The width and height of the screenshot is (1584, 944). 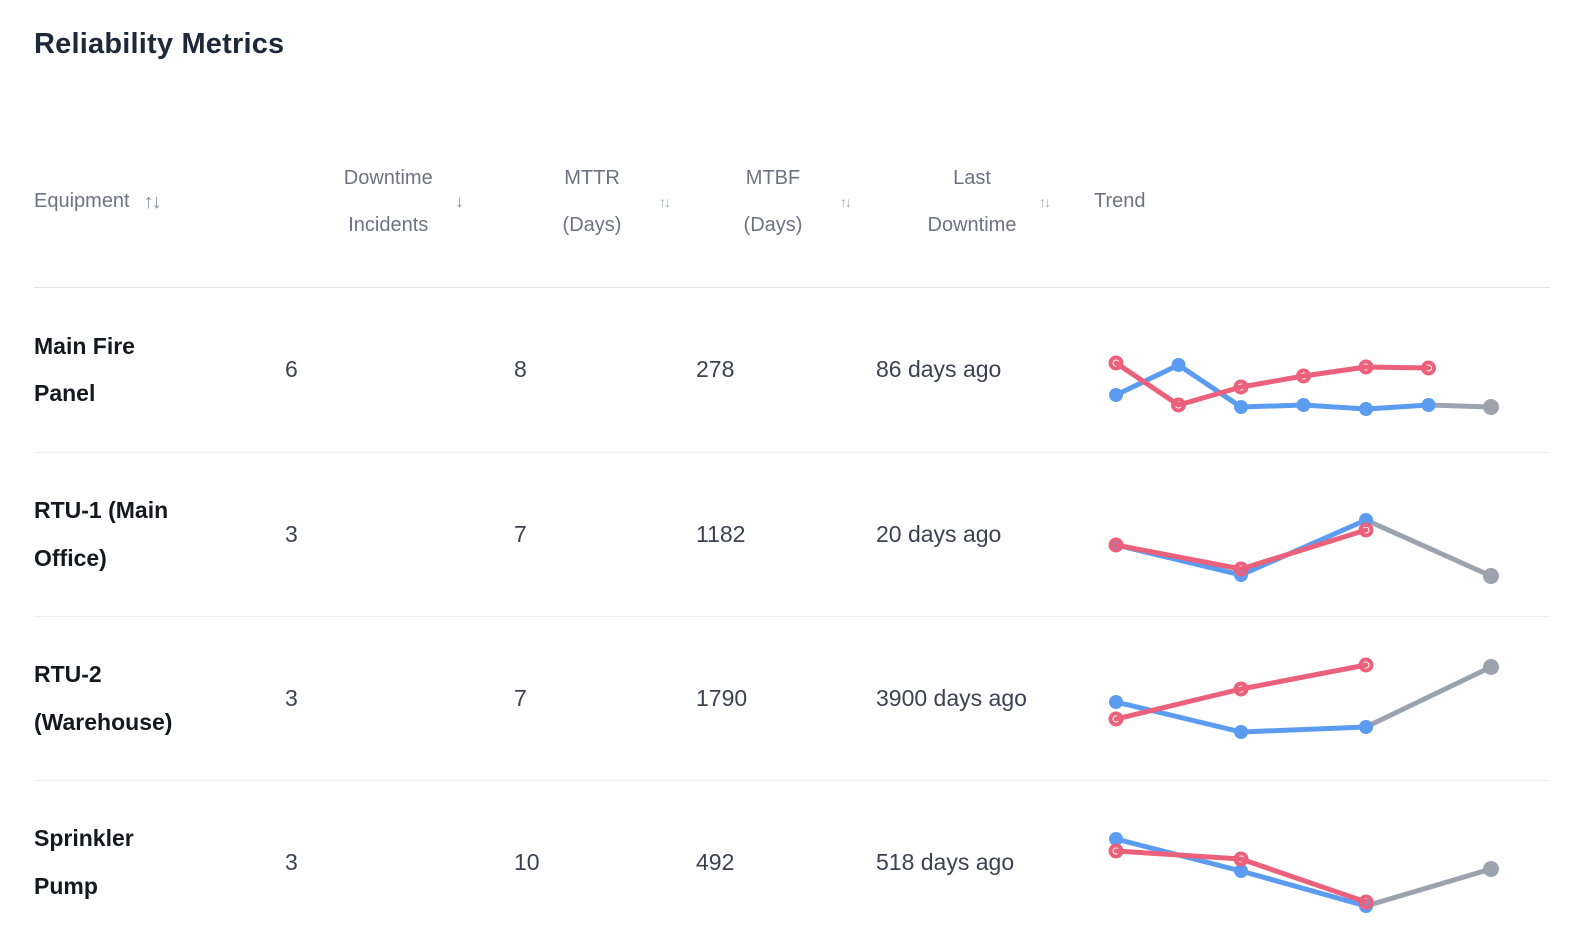 I want to click on column-label: Trend, so click(x=1120, y=201).